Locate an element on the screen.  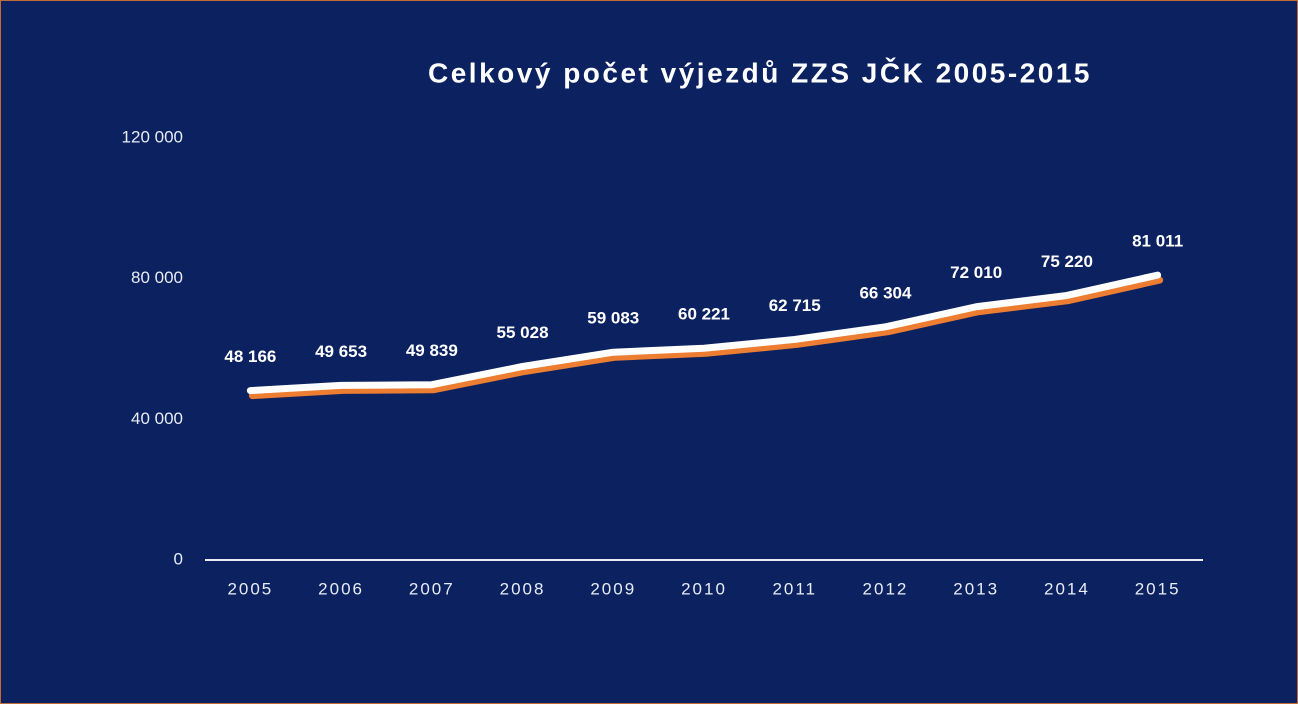
line-shadow is located at coordinates (706, 338).